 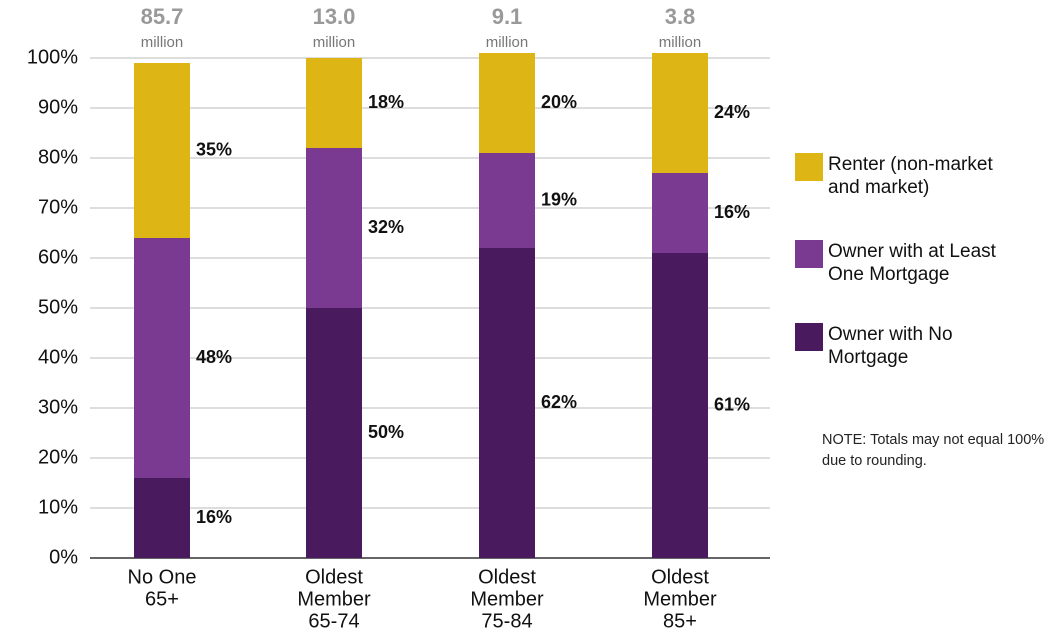 What do you see at coordinates (63, 557) in the screenshot?
I see `y-tick-label: 0%` at bounding box center [63, 557].